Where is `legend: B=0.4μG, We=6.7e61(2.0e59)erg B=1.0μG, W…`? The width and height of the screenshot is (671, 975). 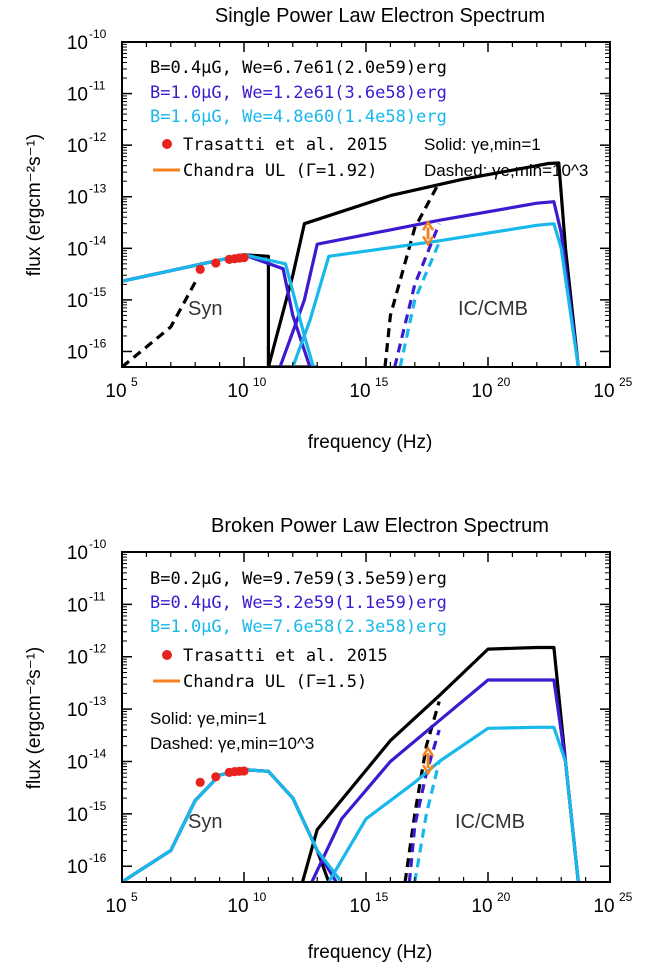
legend: B=0.4μG, We=6.7e61(2.0e59)erg B=1.0μG, W… is located at coordinates (369, 119).